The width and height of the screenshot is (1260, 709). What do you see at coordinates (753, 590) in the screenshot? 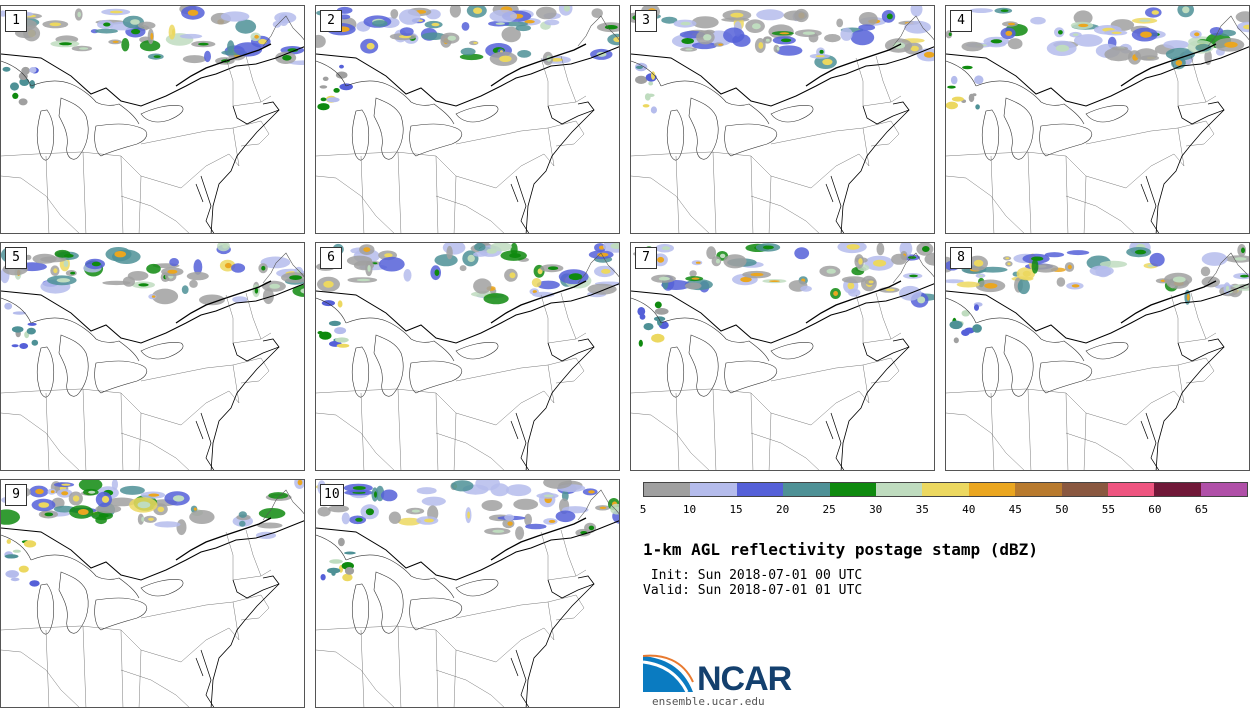
I see `valid-time: Valid: Sun 2018-07-01 01 UTC` at bounding box center [753, 590].